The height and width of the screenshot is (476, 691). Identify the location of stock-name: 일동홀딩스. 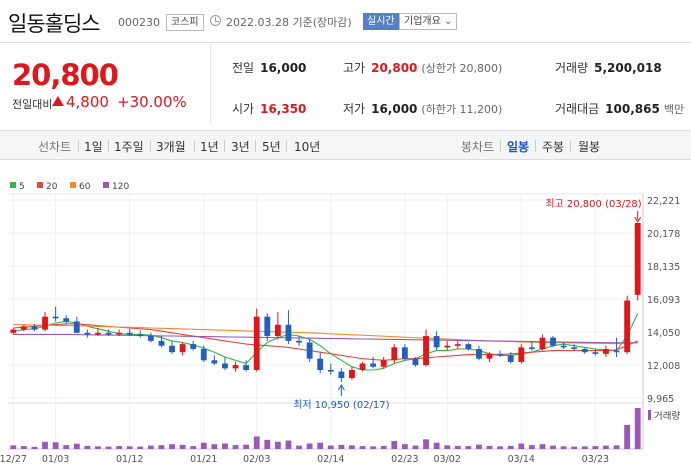
(54, 24).